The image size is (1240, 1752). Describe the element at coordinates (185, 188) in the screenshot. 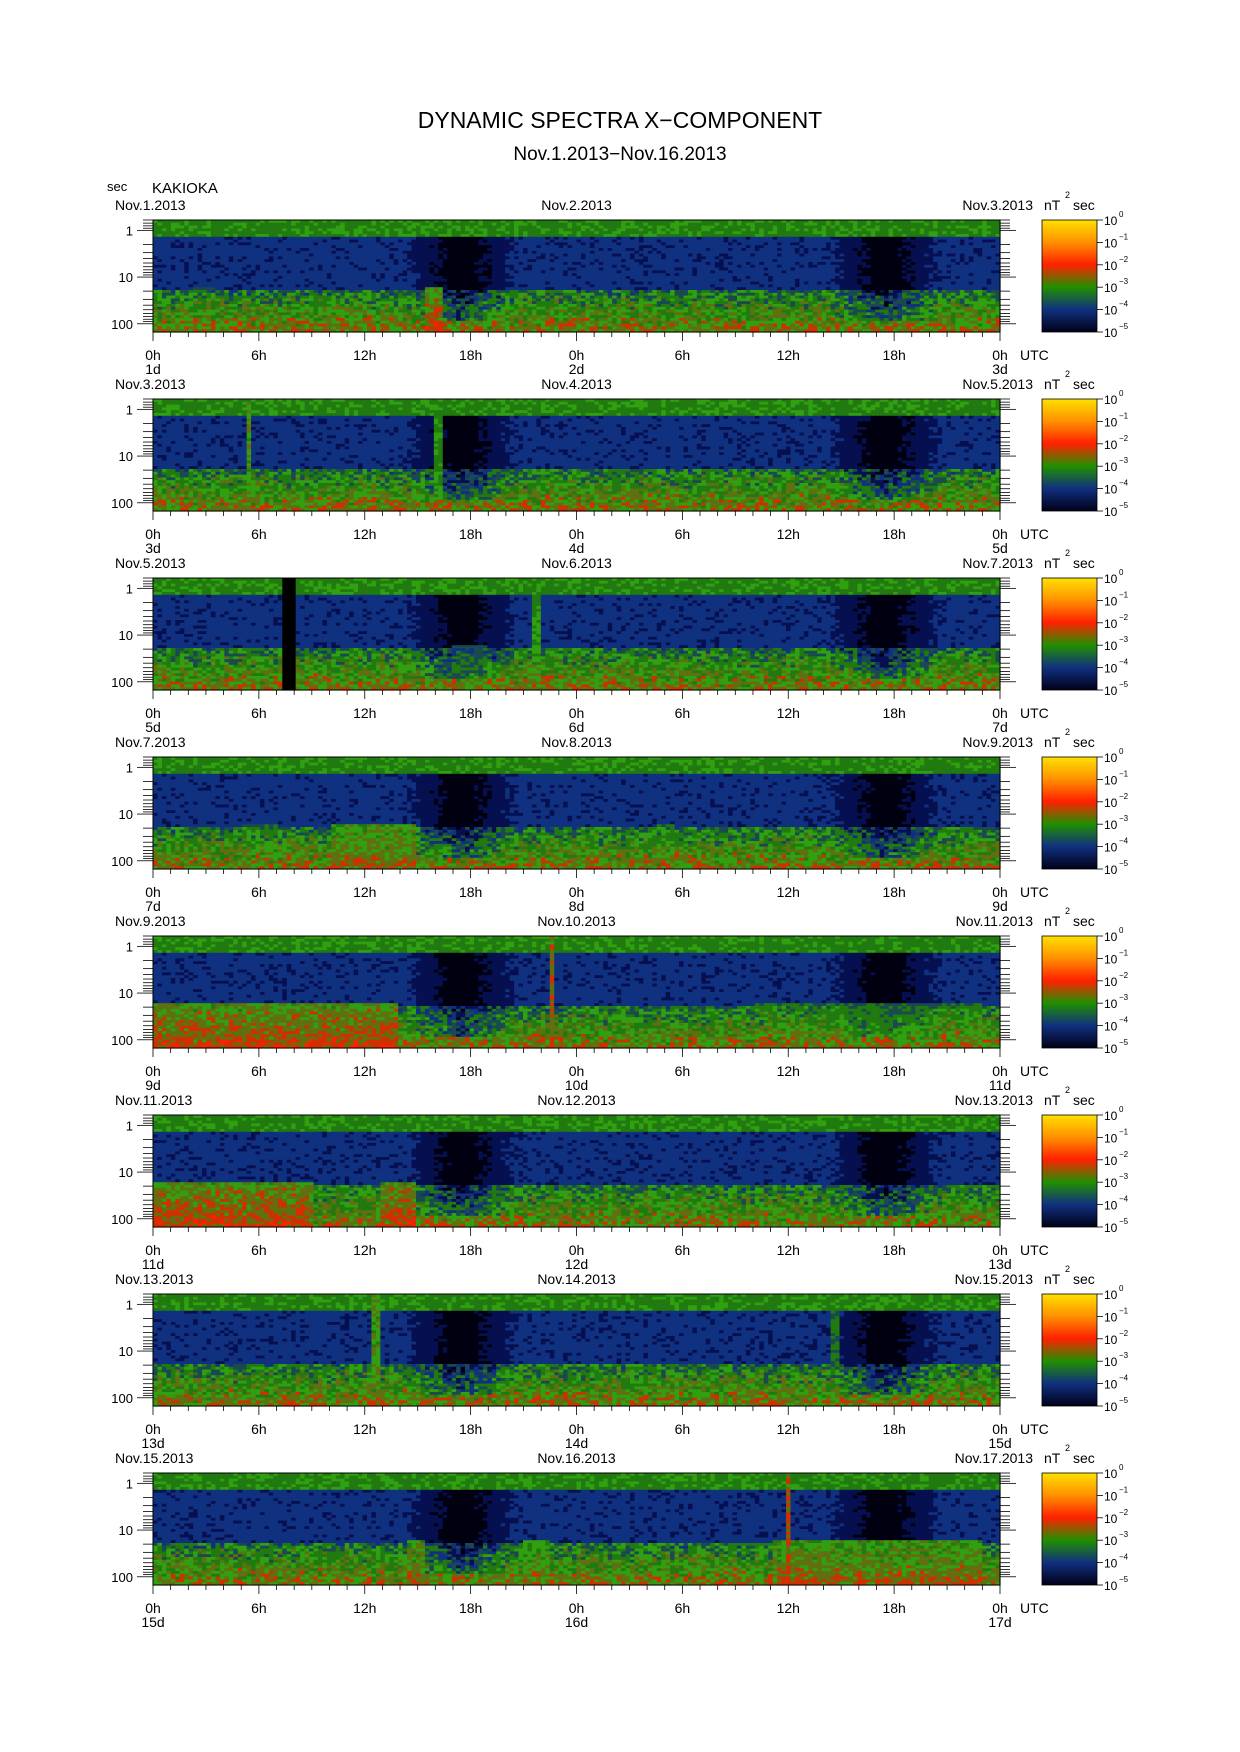

I see `station-name: KAKIOKA` at that location.